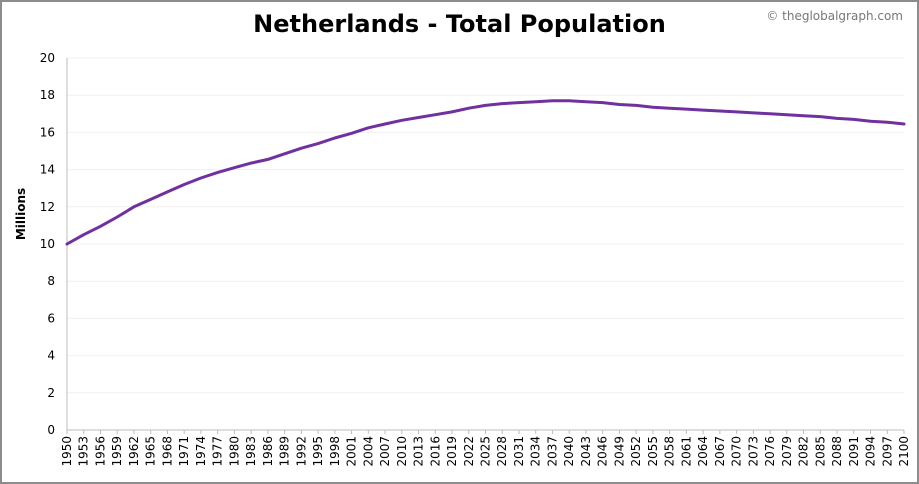 The width and height of the screenshot is (919, 484). I want to click on x-tick-label: 1995, so click(318, 451).